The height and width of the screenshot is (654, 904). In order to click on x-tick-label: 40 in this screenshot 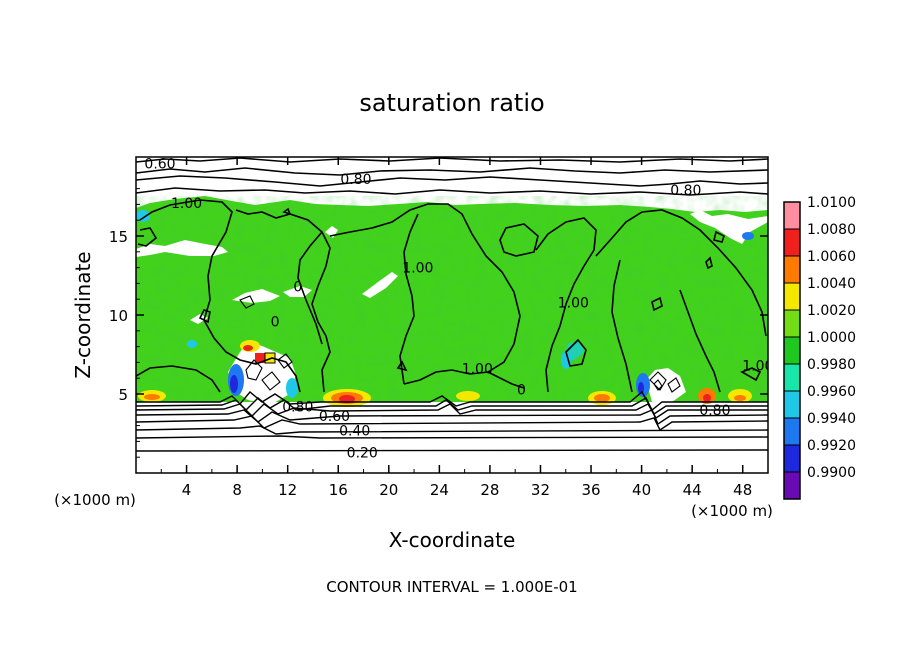, I will do `click(641, 490)`.